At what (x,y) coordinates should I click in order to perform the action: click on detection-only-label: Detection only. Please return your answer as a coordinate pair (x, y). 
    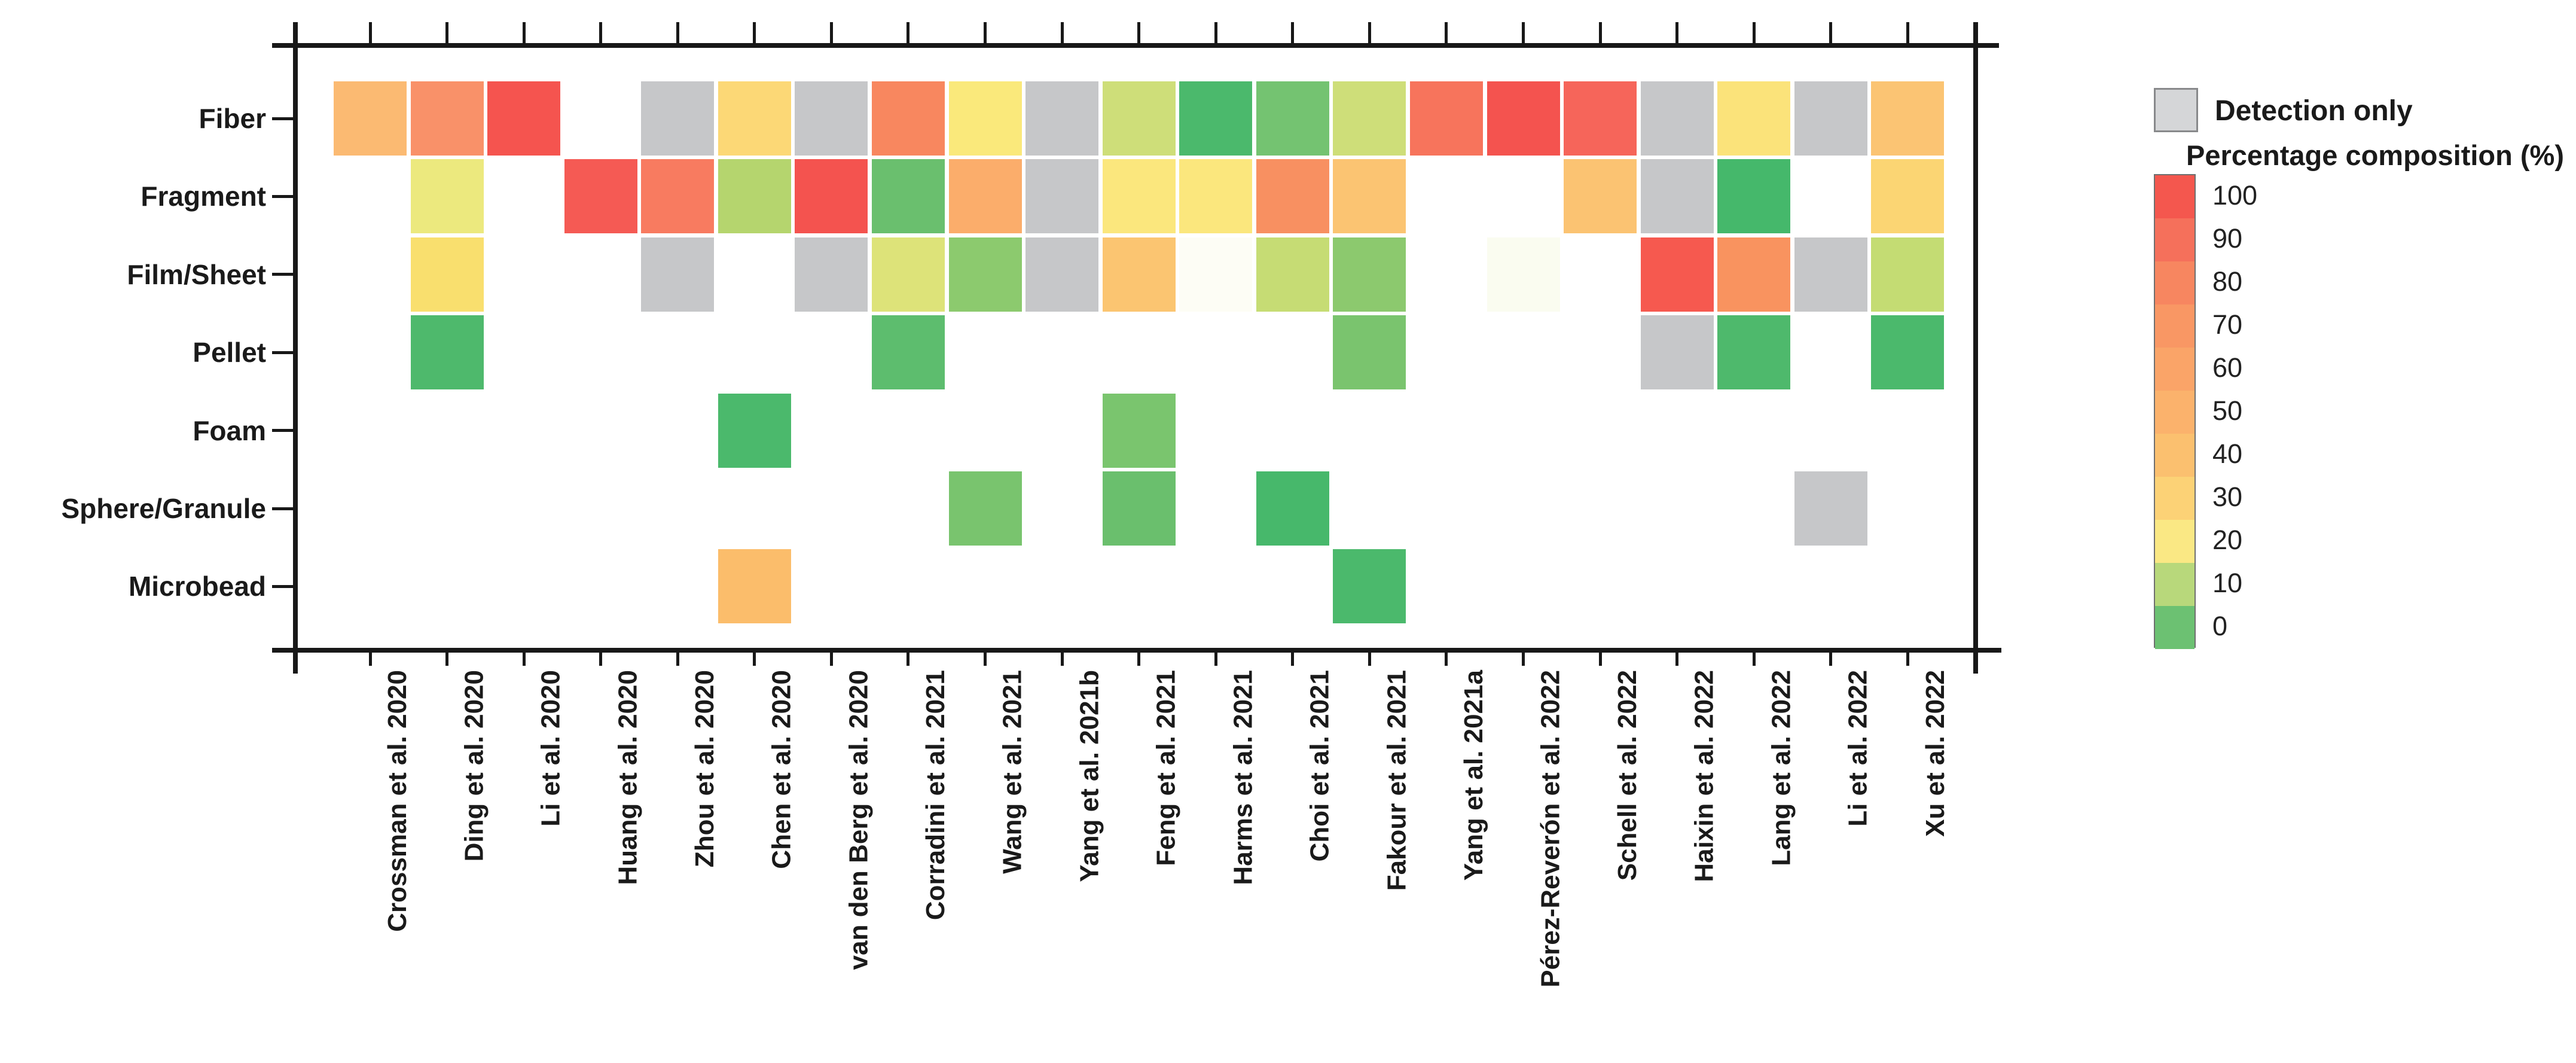
    Looking at the image, I should click on (2314, 111).